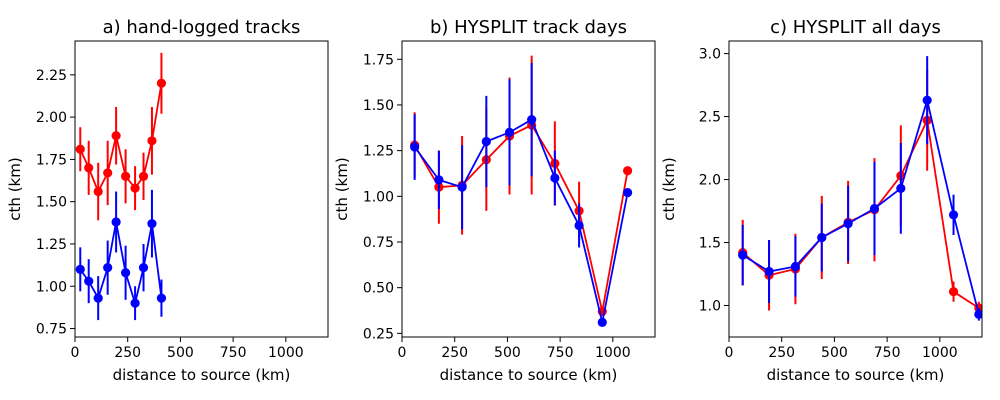 The width and height of the screenshot is (1000, 400). What do you see at coordinates (51, 76) in the screenshot?
I see `y-tick-label: 2.25` at bounding box center [51, 76].